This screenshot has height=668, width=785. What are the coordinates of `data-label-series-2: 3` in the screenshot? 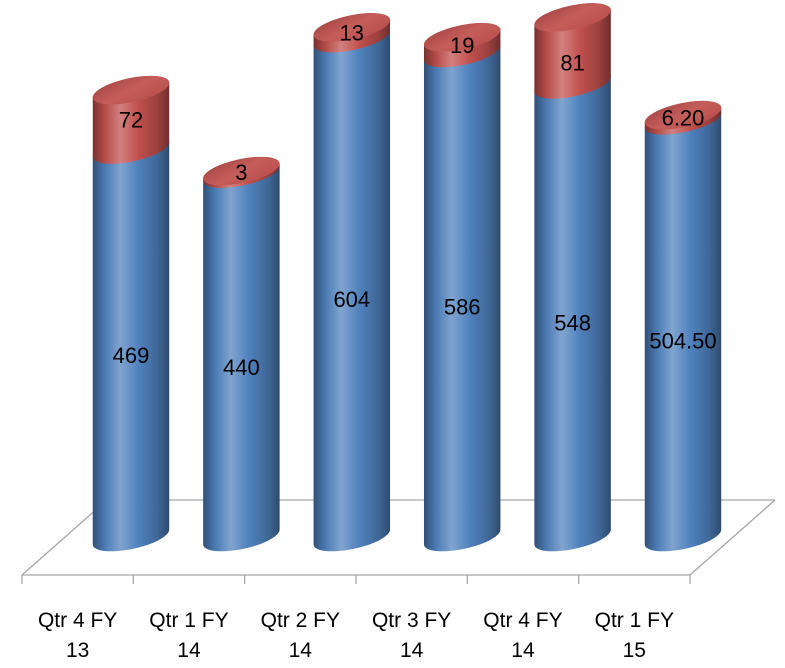 It's located at (241, 172).